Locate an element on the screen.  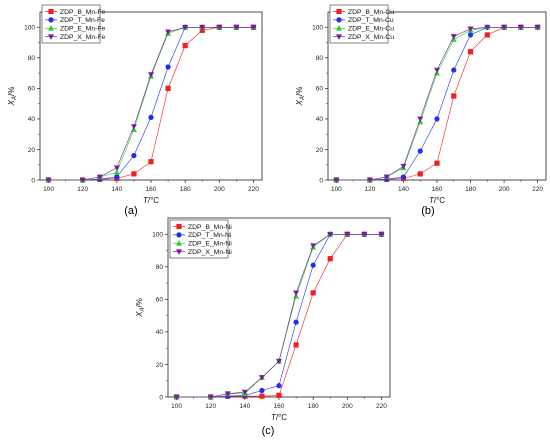
legend-label: ZDP_E_Mn-Ni is located at coordinates (210, 244).